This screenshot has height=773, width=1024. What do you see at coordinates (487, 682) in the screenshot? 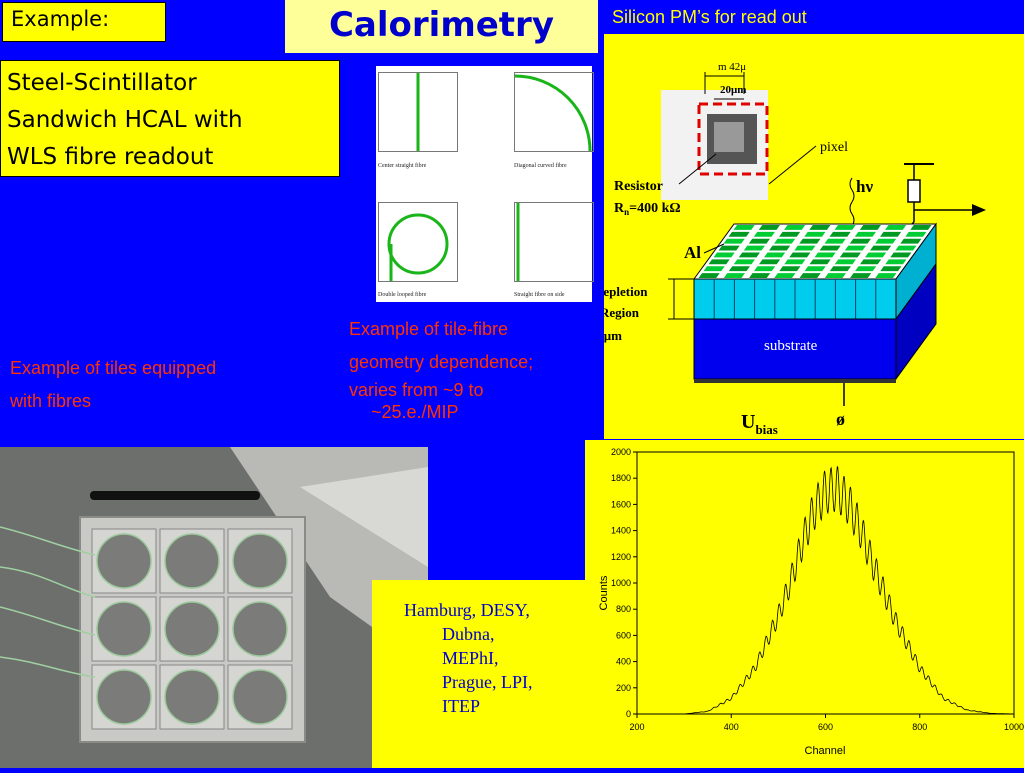
I see `institute-line: Prague, LPI,` at bounding box center [487, 682].